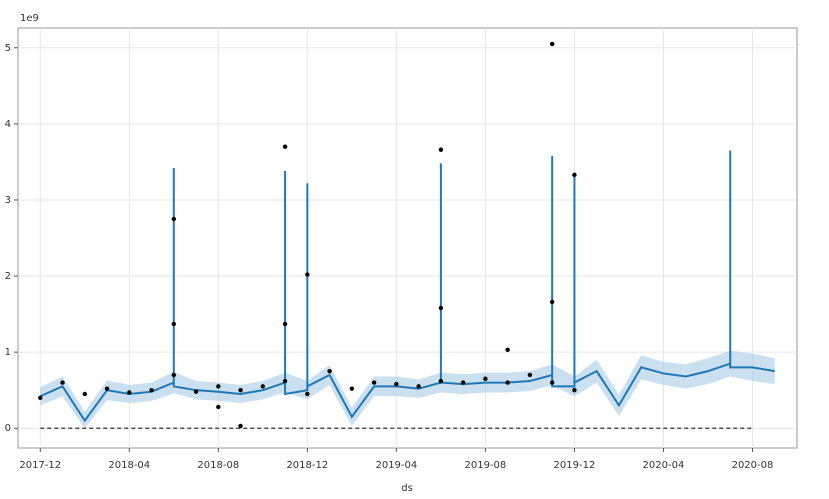  Describe the element at coordinates (753, 465) in the screenshot. I see `x-tick-label: 2020-08` at that location.